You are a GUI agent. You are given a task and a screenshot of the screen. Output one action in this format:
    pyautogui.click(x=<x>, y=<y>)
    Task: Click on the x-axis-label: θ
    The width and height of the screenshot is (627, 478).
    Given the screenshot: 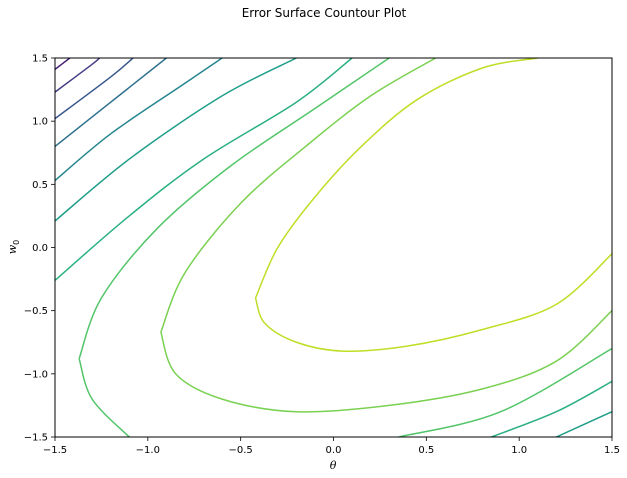 What is the action you would take?
    pyautogui.click(x=333, y=465)
    